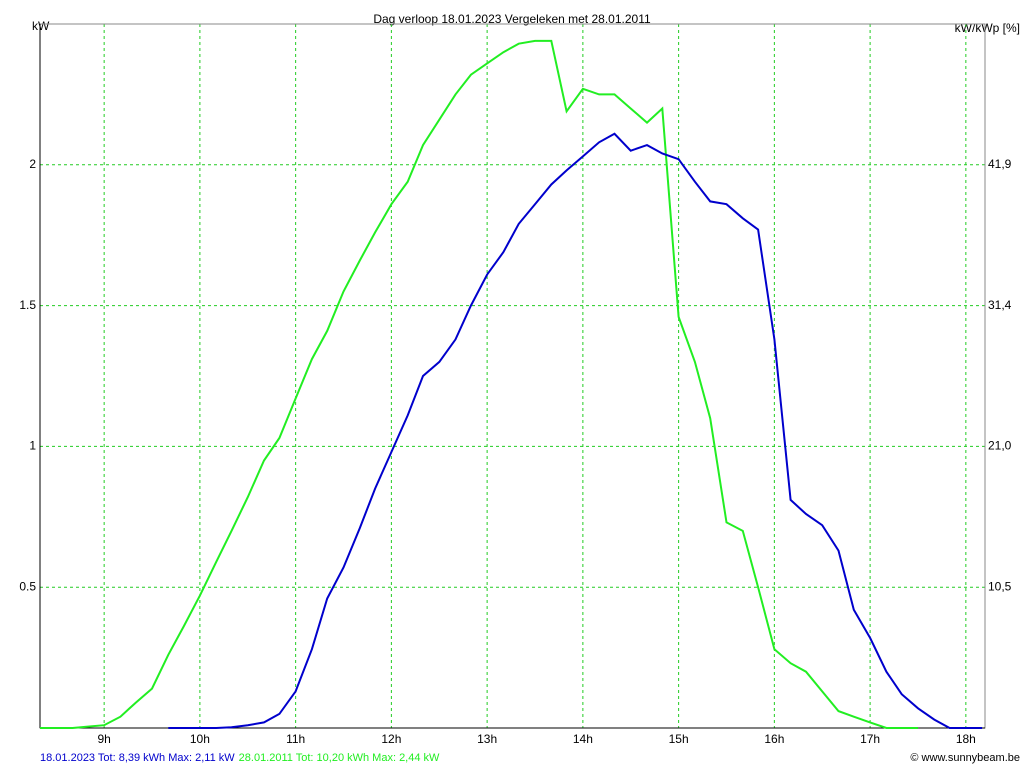 The image size is (1024, 768). Describe the element at coordinates (870, 739) in the screenshot. I see `x-tick-label: 17h` at that location.